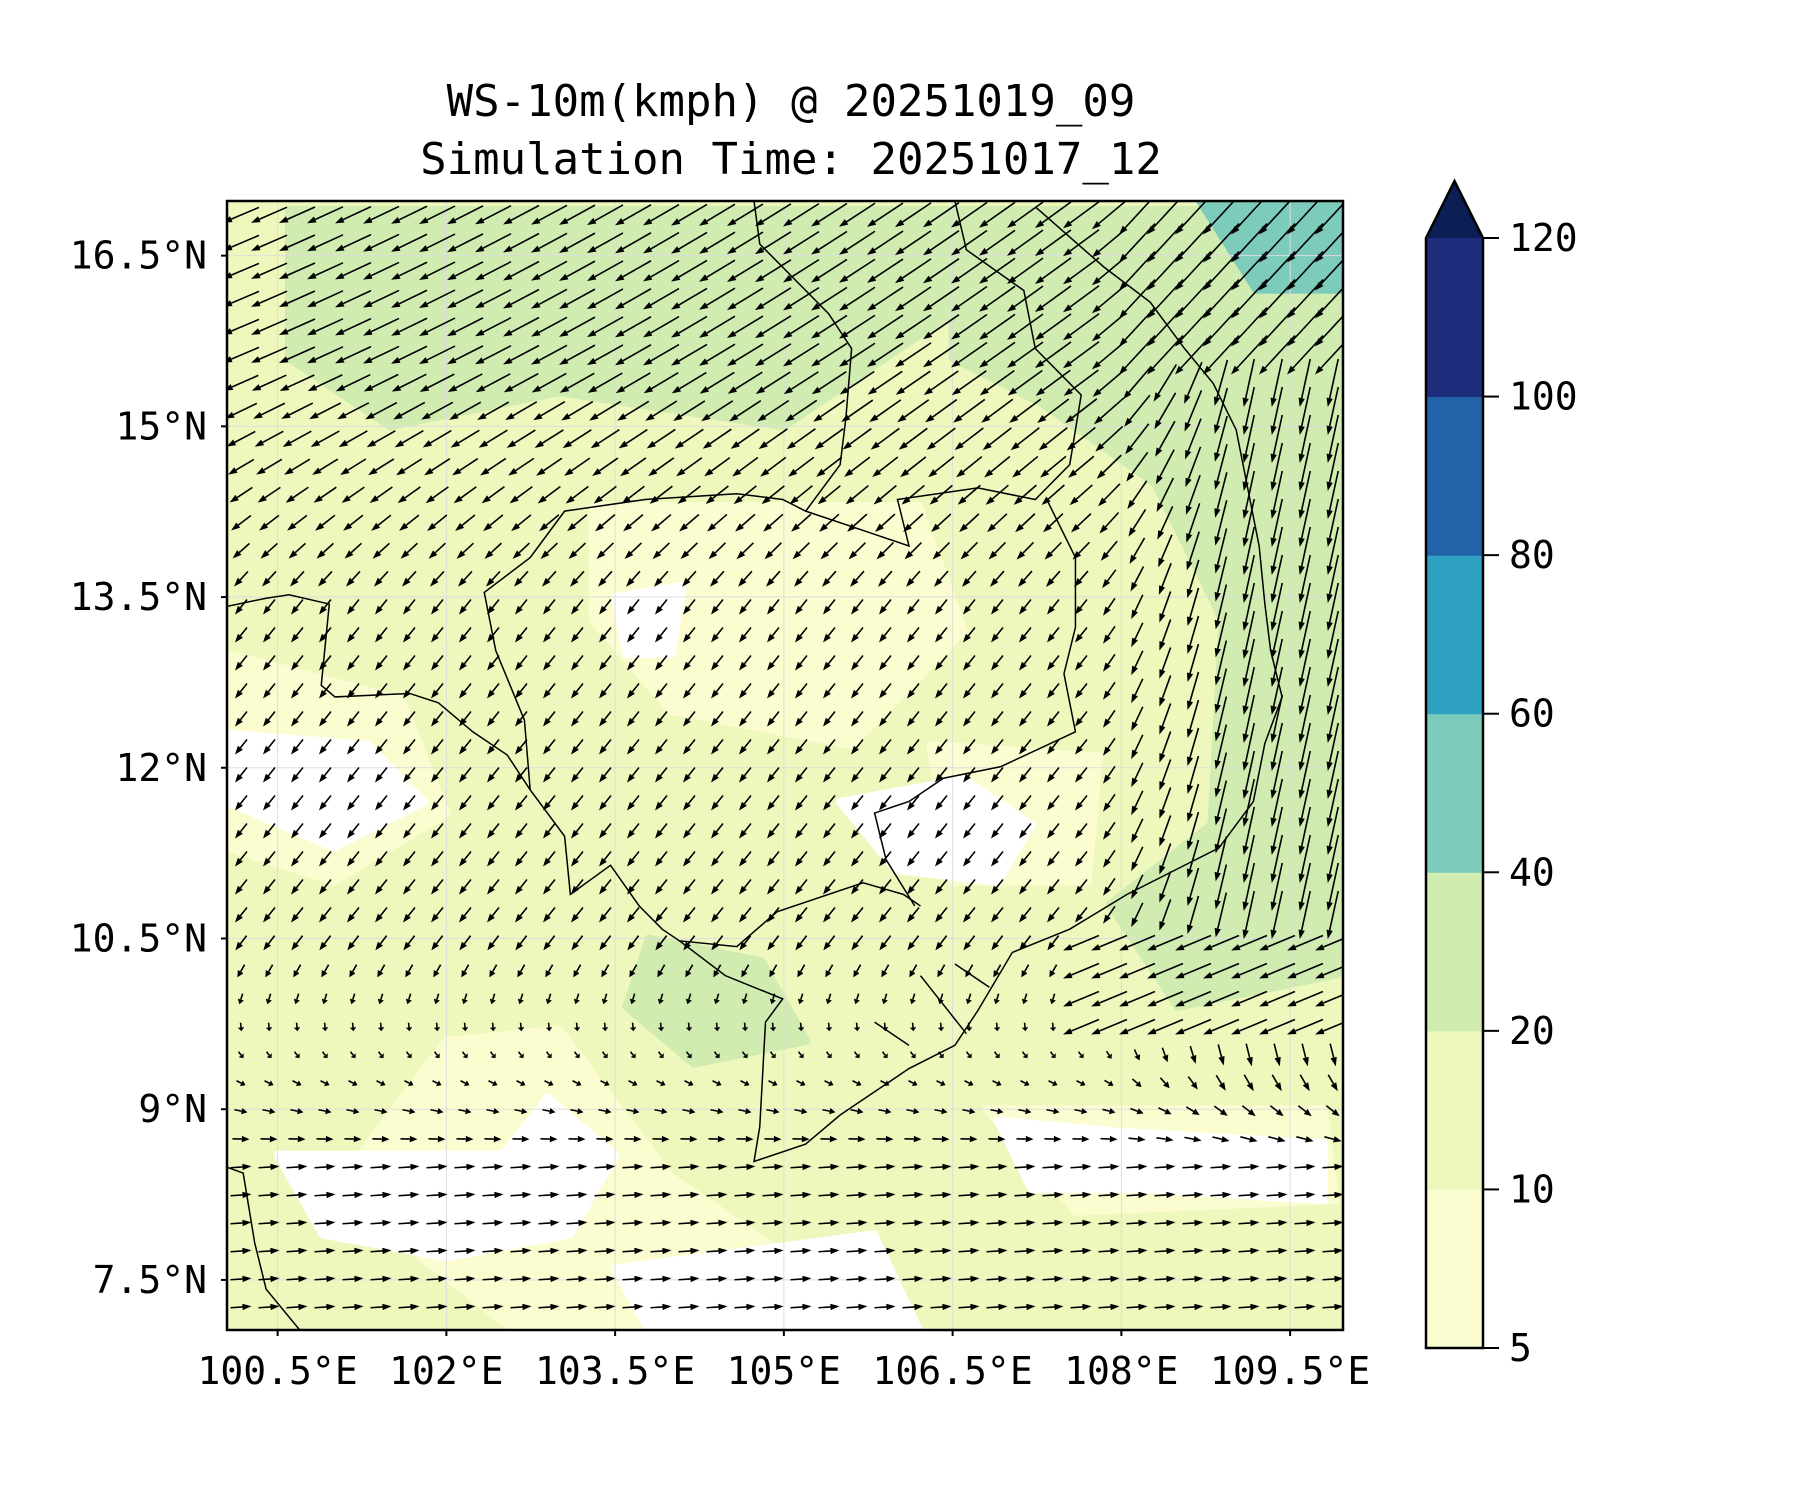  Describe the element at coordinates (1121, 1371) in the screenshot. I see `x-tick-label: 108°E` at that location.